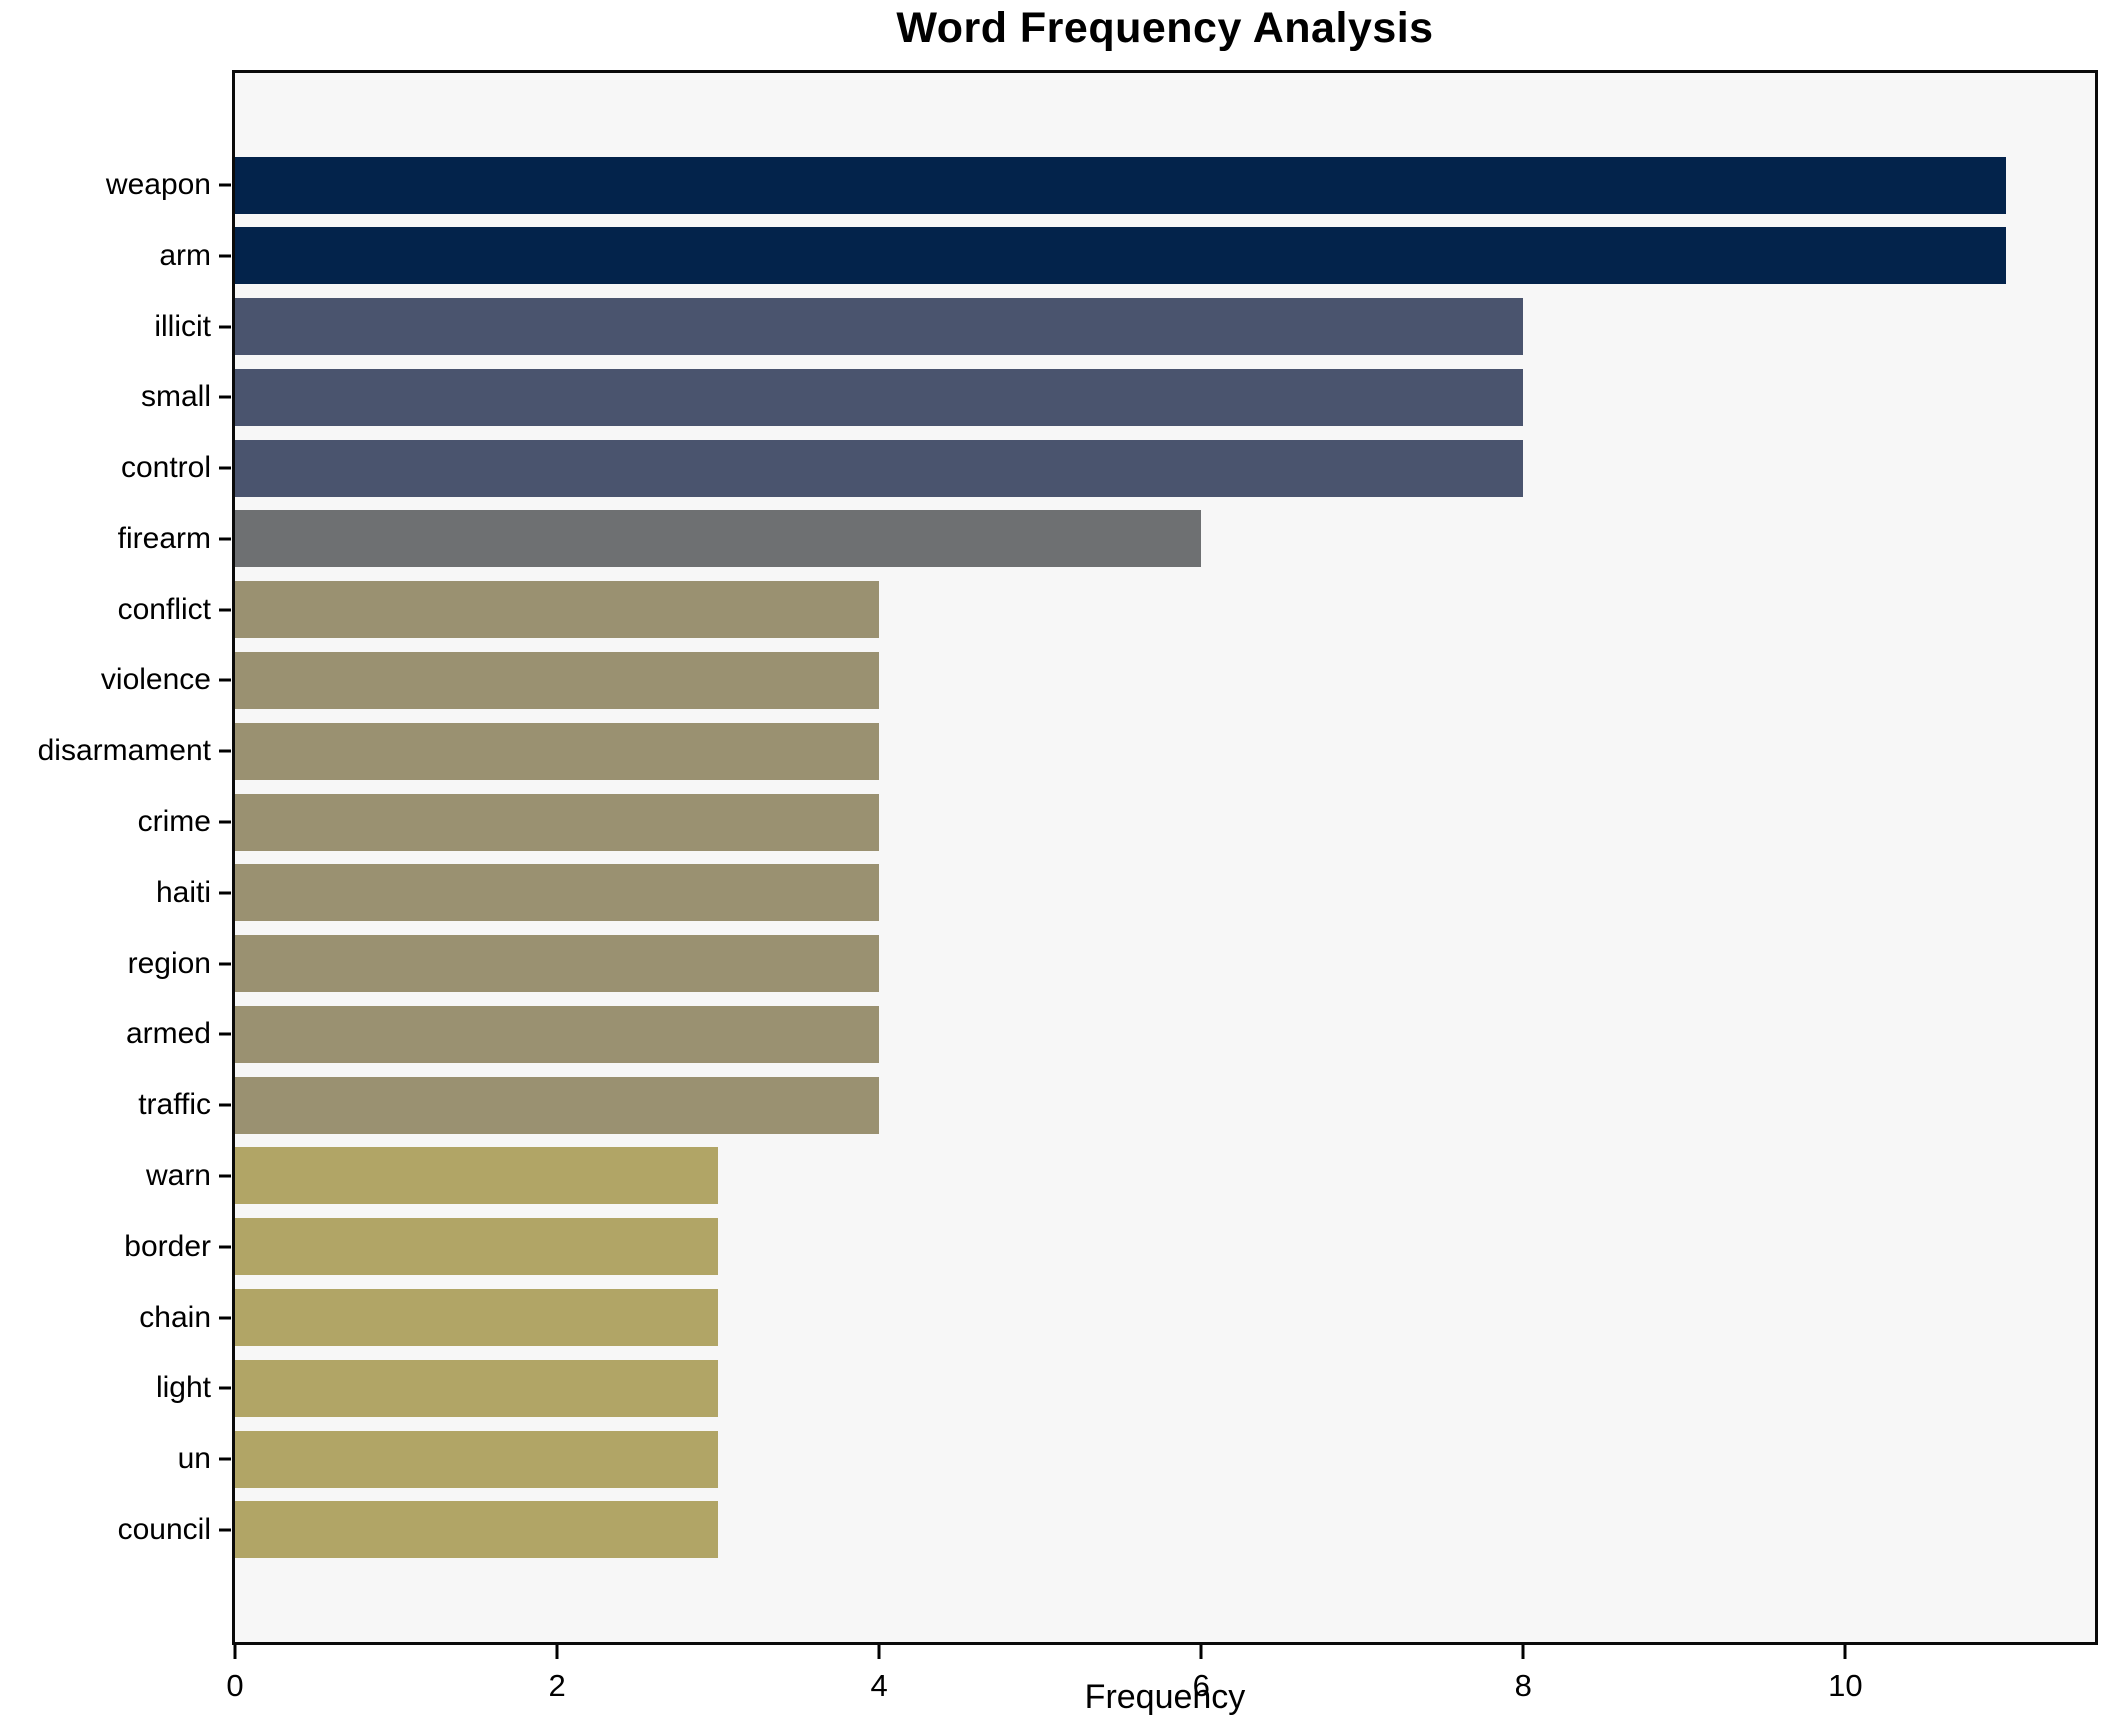 The height and width of the screenshot is (1722, 2112). I want to click on bar-row: crime, so click(1116, 822).